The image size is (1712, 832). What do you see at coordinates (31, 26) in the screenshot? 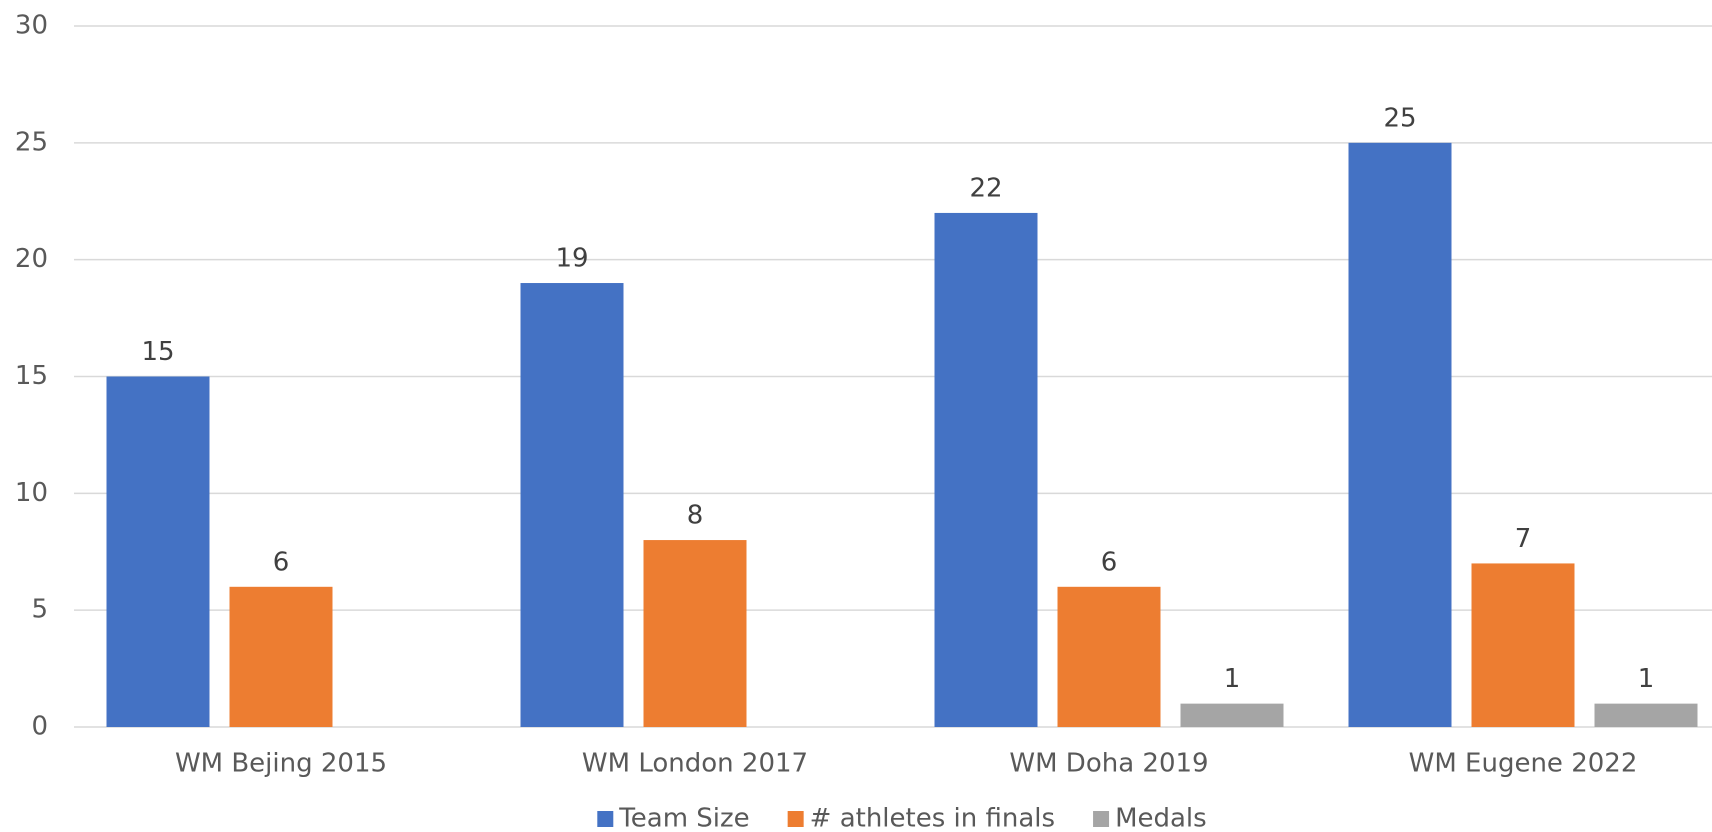
I see `y-tick-label: 30` at bounding box center [31, 26].